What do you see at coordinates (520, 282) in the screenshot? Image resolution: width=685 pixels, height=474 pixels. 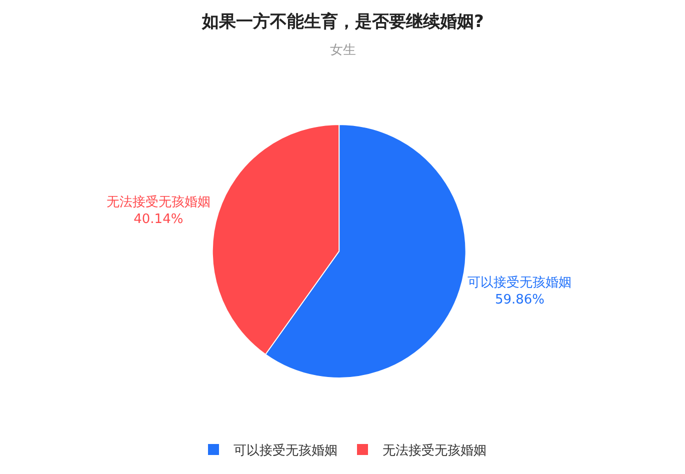 I see `slice-label: 可以接受无孩婚姻` at bounding box center [520, 282].